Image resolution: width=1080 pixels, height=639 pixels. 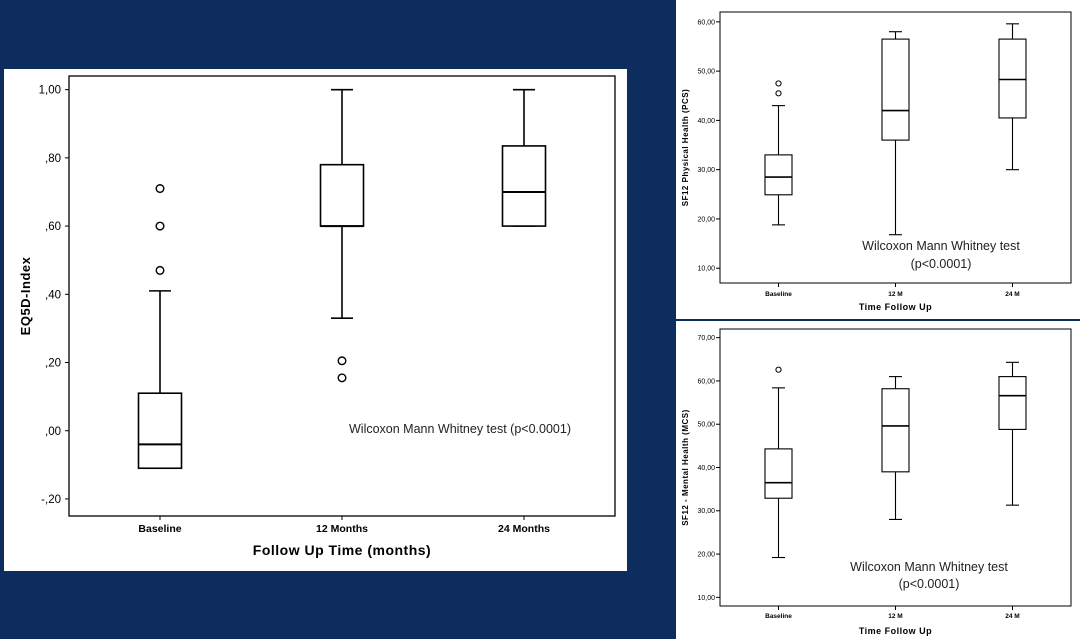 What do you see at coordinates (25, 295) in the screenshot?
I see `y-axis-label: EQ5D-Index` at bounding box center [25, 295].